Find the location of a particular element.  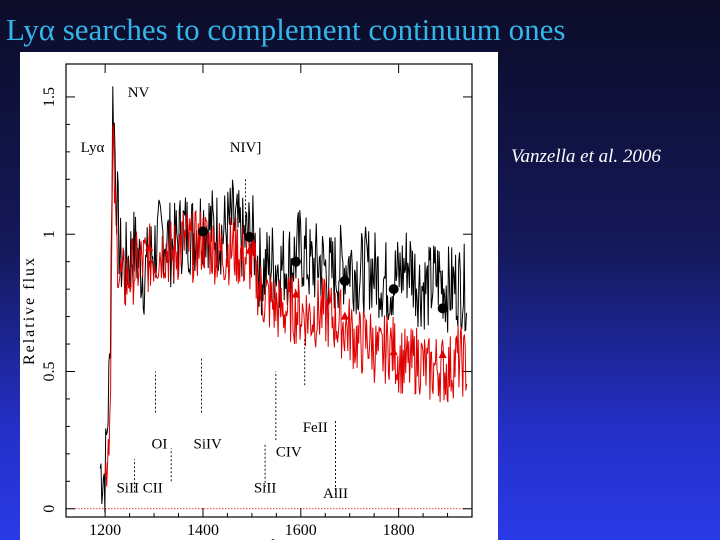

y-tick-label-1.5: 1.5 is located at coordinates (49, 97).